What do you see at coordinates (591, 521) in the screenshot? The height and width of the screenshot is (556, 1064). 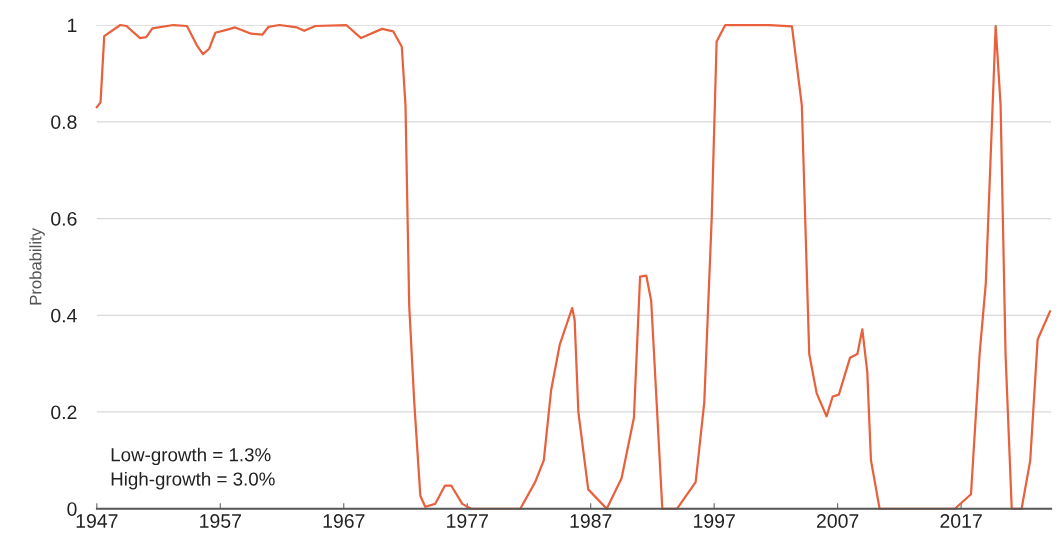 I see `x-tick-label: 1987` at bounding box center [591, 521].